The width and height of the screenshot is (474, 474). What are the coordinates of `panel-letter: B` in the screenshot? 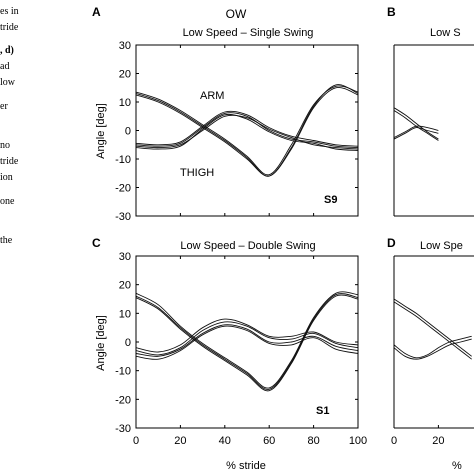 It's located at (391, 12).